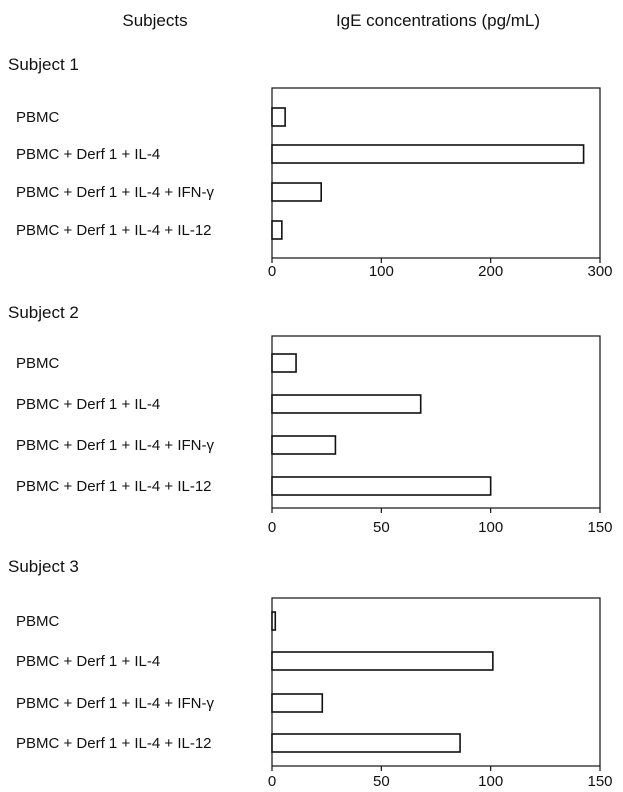 The height and width of the screenshot is (792, 623). I want to click on ige-column-header: IgE concentrations (pg/mL), so click(438, 20).